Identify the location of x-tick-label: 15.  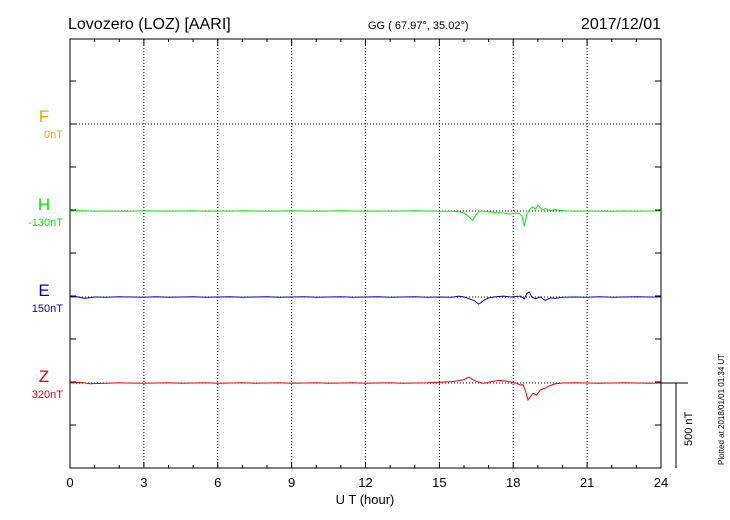
(439, 482).